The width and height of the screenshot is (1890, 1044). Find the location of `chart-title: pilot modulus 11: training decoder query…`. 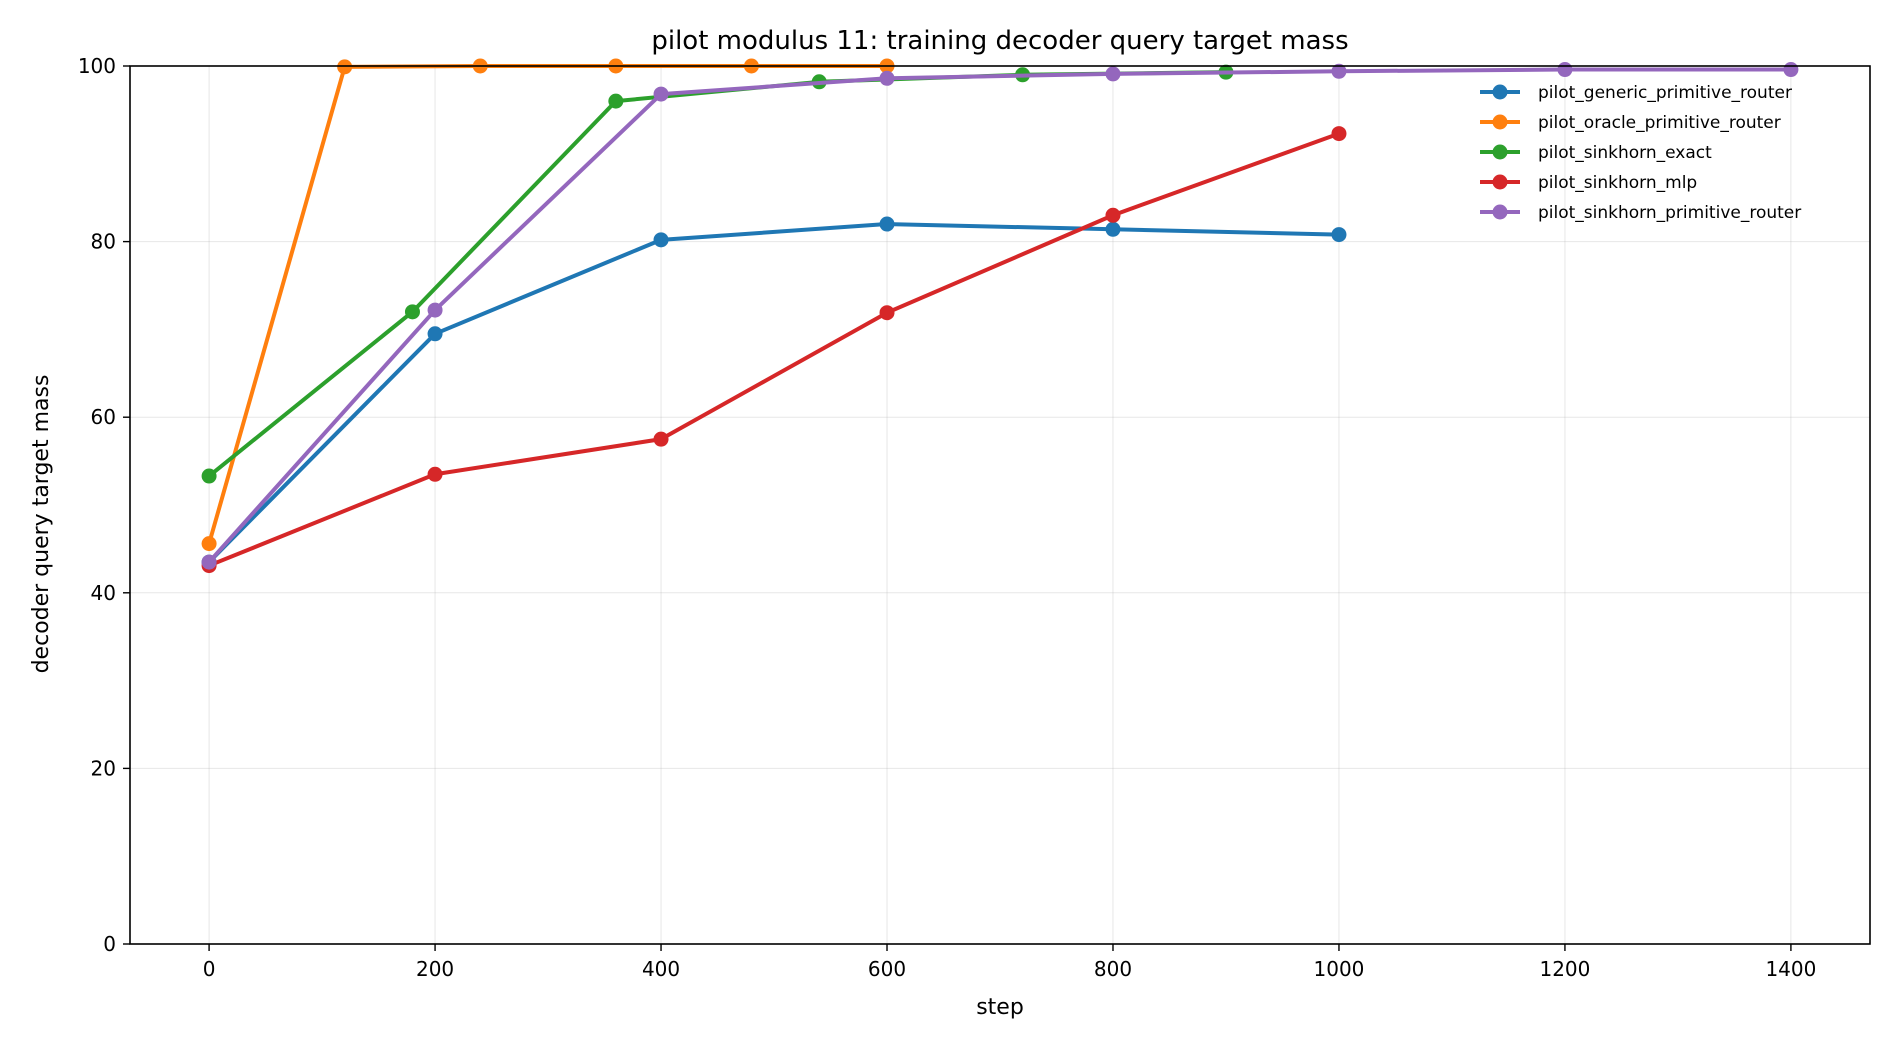

chart-title: pilot modulus 11: training decoder query… is located at coordinates (999, 41).